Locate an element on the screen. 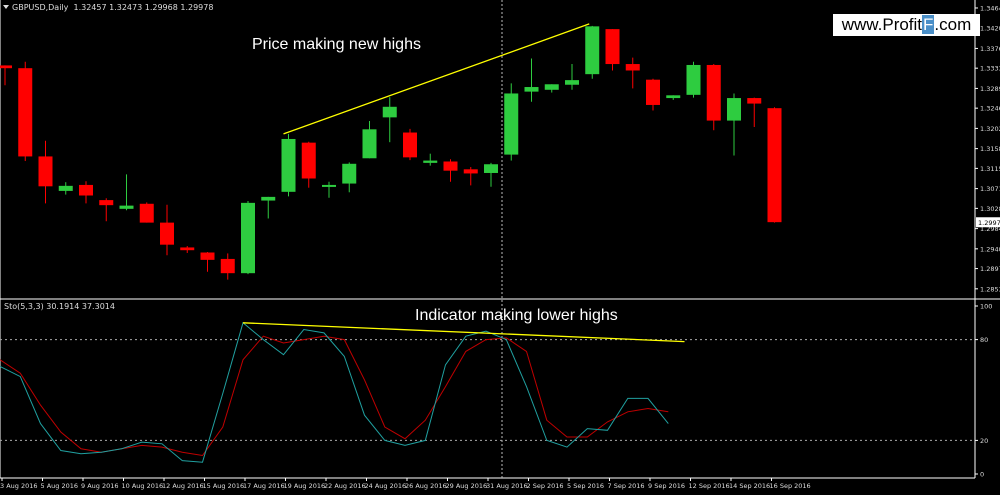  price-tick-label: 1.29400 is located at coordinates (990, 249).